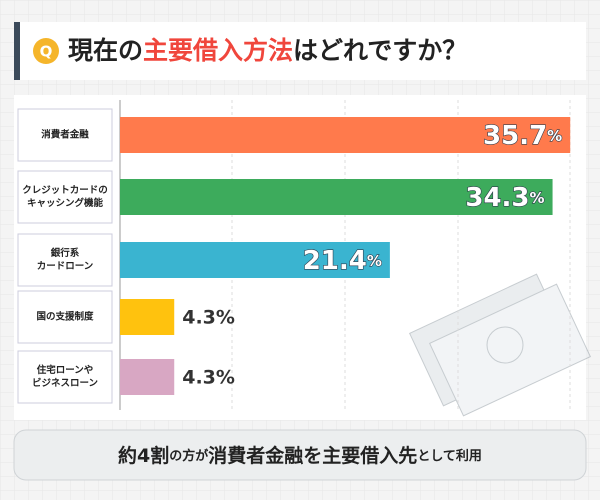 The width and height of the screenshot is (600, 500). What do you see at coordinates (65, 383) in the screenshot?
I see `category-label: ビジネスローン` at bounding box center [65, 383].